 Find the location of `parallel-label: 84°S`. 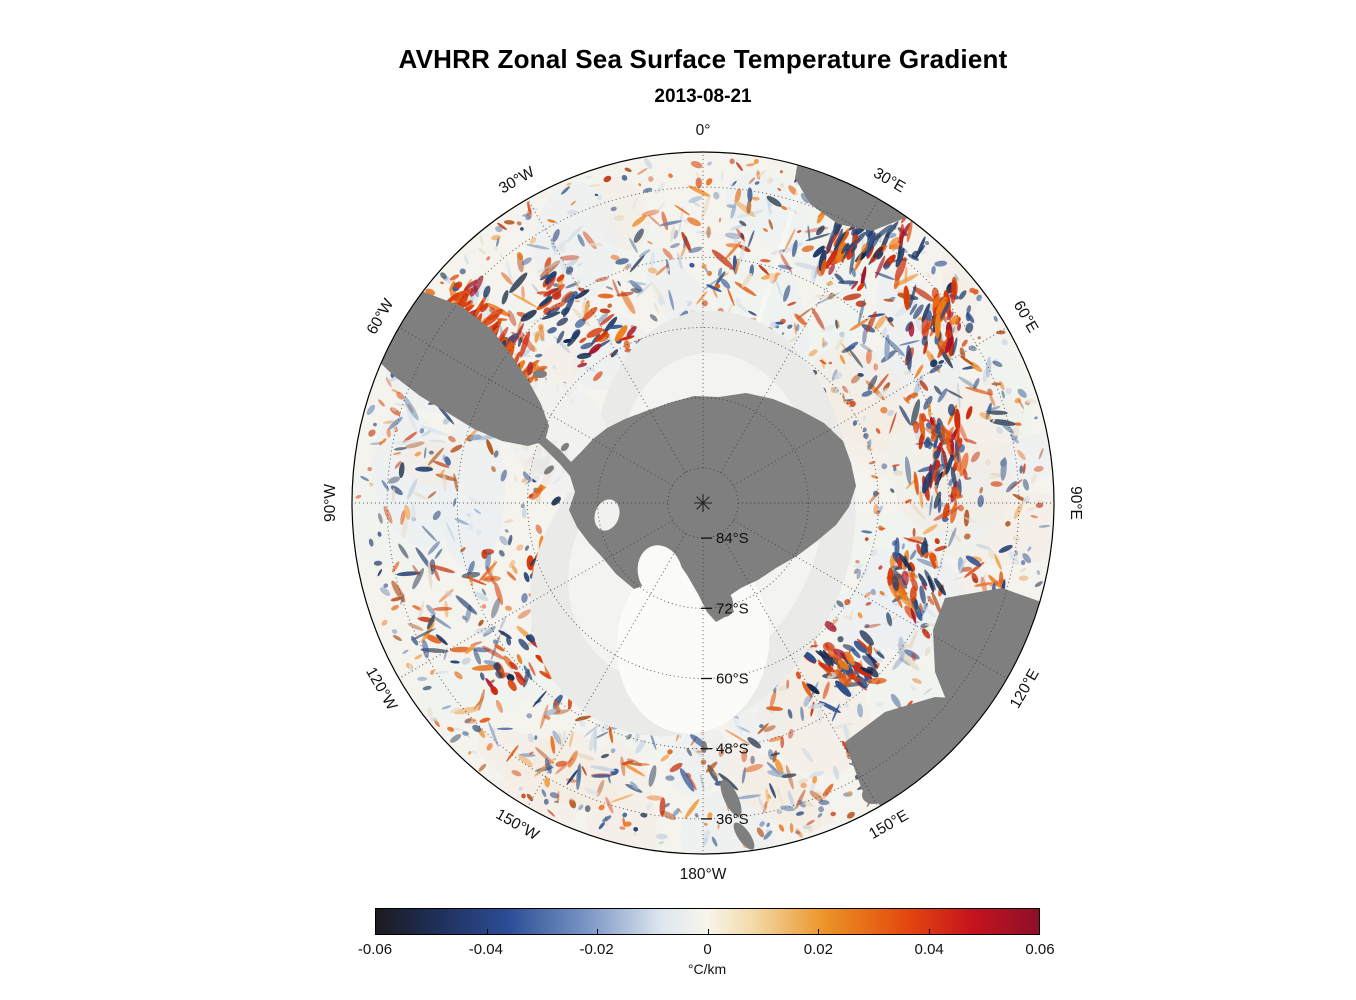

parallel-label: 84°S is located at coordinates (732, 538).